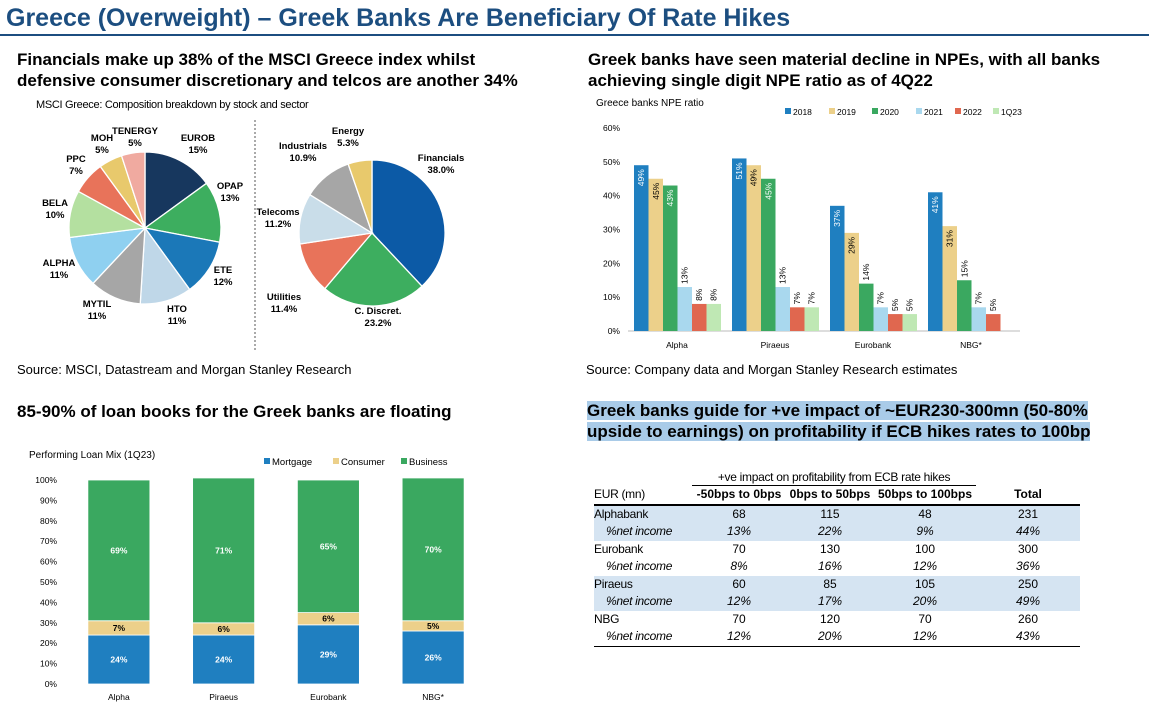 This screenshot has width=1149, height=718. What do you see at coordinates (76, 171) in the screenshot?
I see `pie-value-ppc: 7%` at bounding box center [76, 171].